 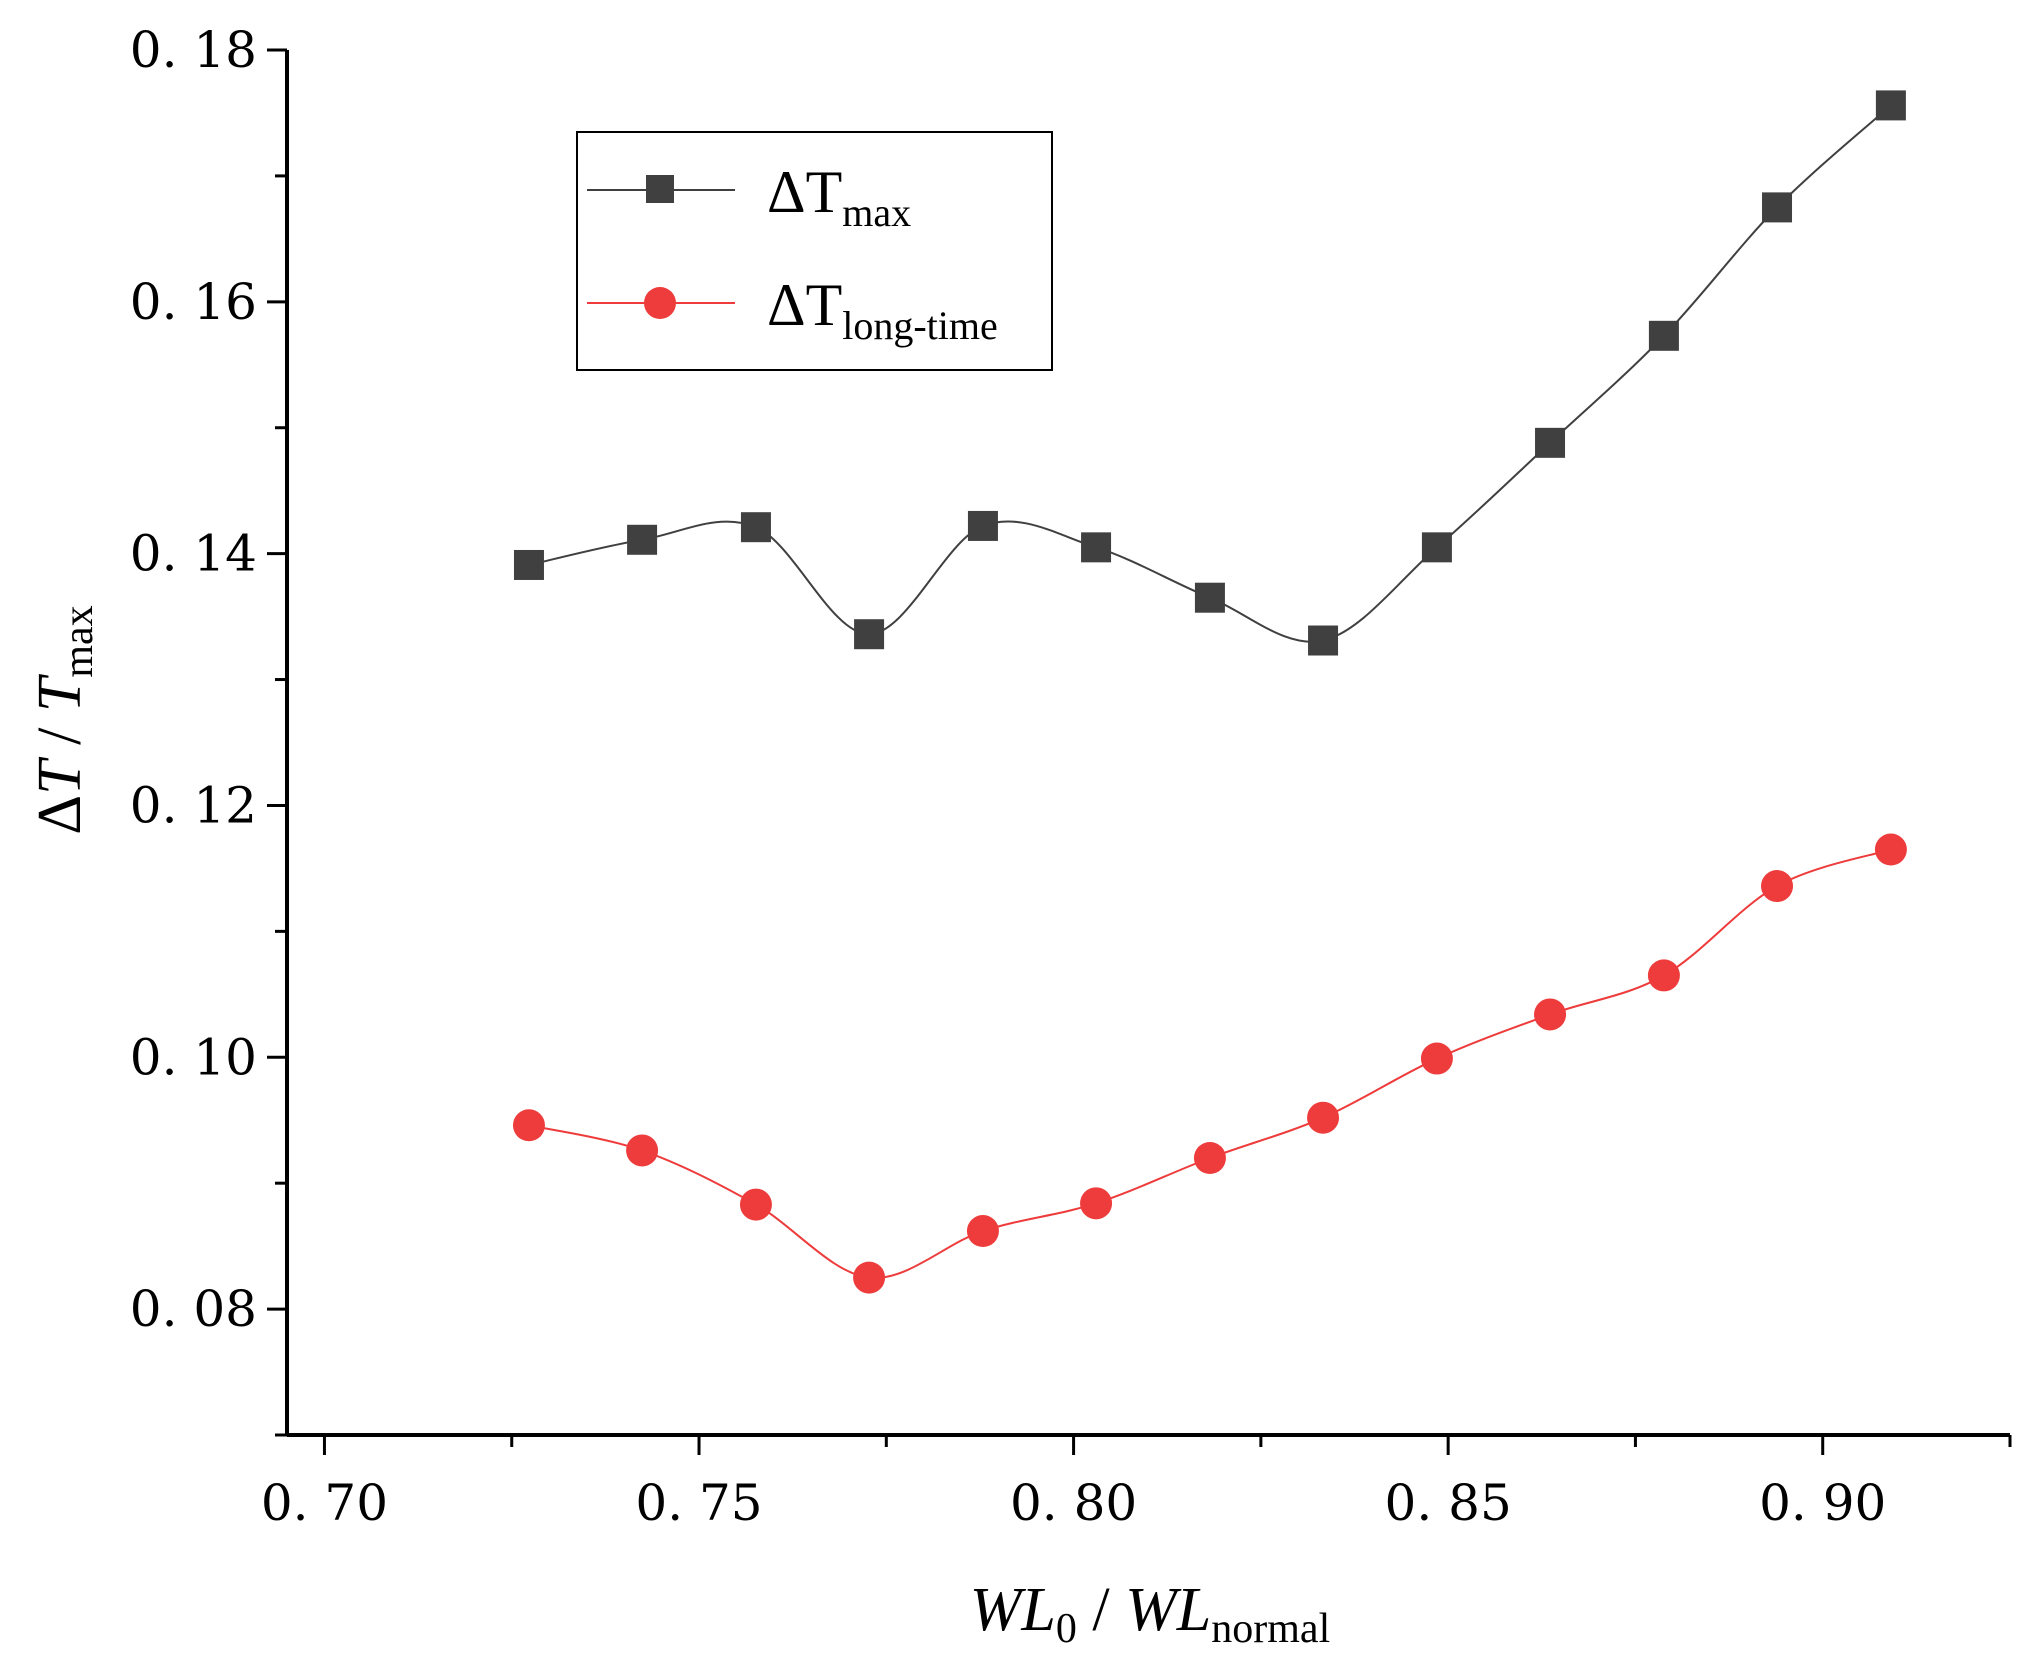 What do you see at coordinates (193, 554) in the screenshot?
I see `y-tick-label: 0. 14` at bounding box center [193, 554].